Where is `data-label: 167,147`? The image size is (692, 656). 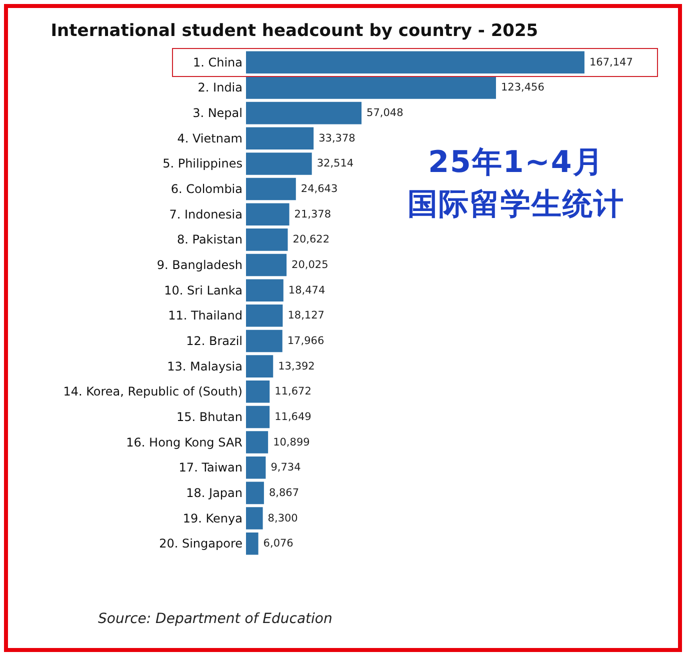
data-label: 167,147 is located at coordinates (611, 62).